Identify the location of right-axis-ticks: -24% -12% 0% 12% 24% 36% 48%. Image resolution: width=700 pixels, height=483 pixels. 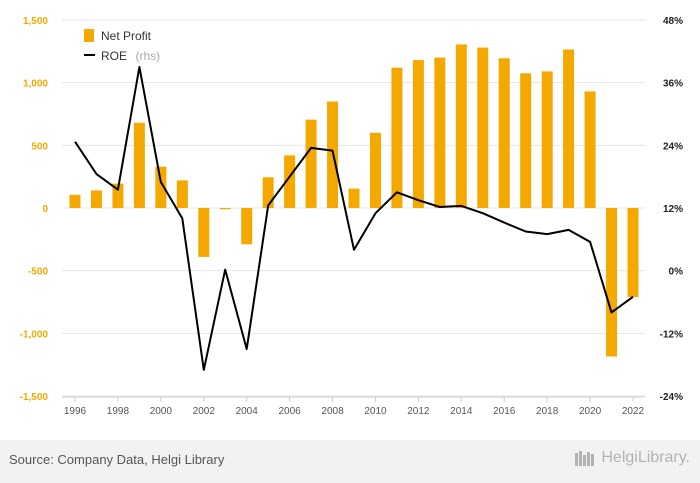
(671, 209).